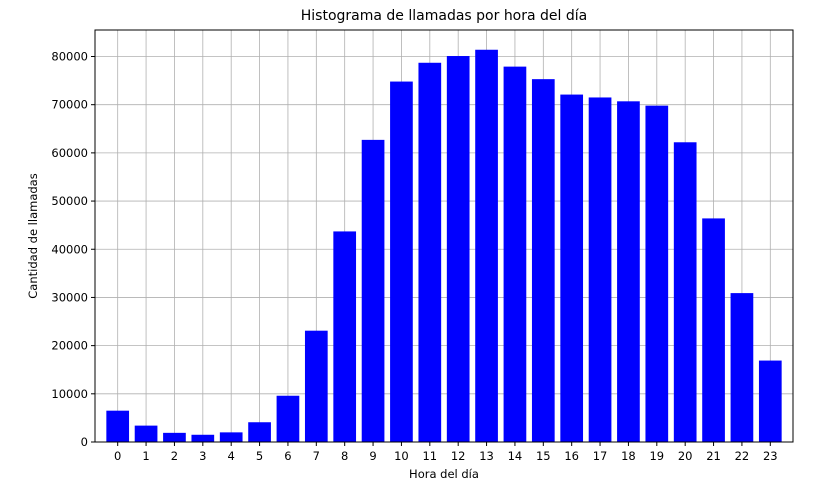 This screenshot has width=835, height=479. Describe the element at coordinates (287, 456) in the screenshot. I see `x-tick-label: 6` at that location.